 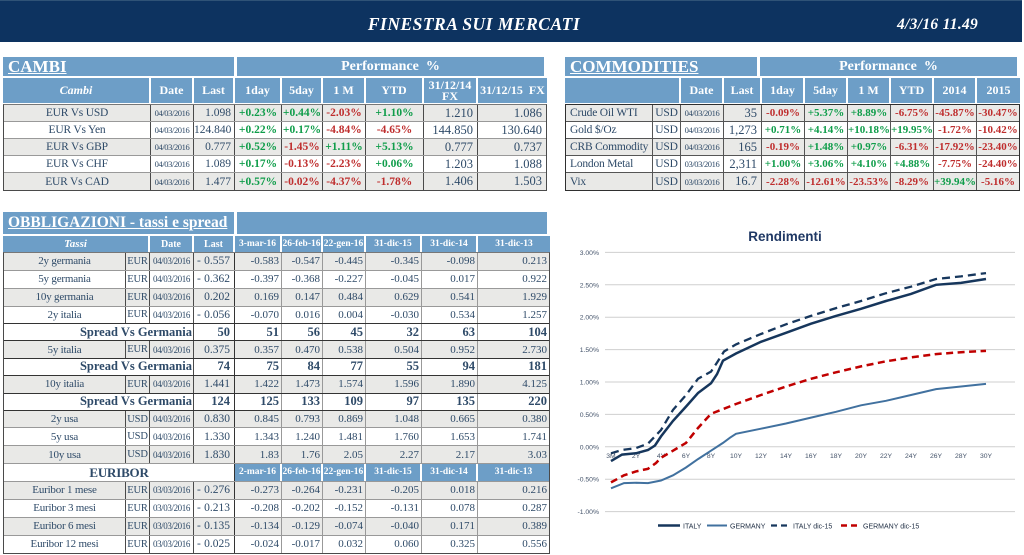 I want to click on svg-text: 22Y, so click(x=886, y=456).